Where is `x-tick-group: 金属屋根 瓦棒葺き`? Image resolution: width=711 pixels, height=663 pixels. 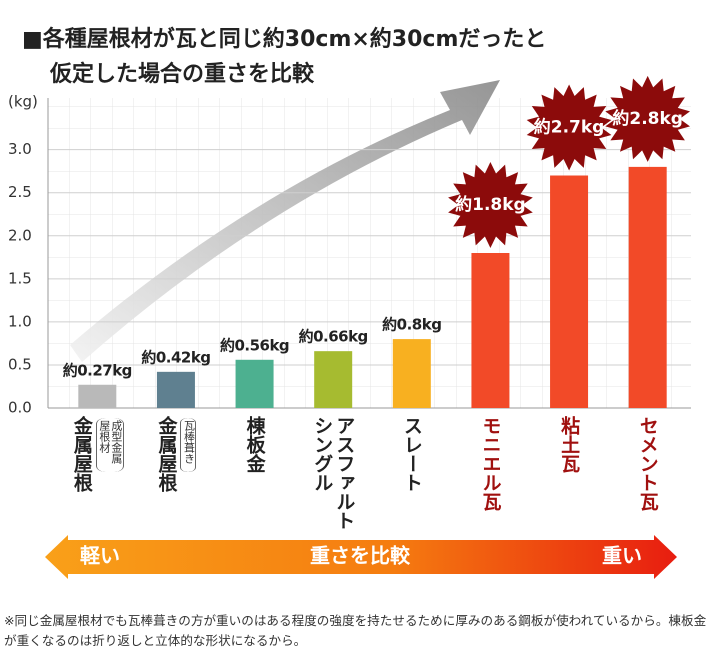
x-tick-group: 金属屋根 瓦棒葺き is located at coordinates (176, 475).